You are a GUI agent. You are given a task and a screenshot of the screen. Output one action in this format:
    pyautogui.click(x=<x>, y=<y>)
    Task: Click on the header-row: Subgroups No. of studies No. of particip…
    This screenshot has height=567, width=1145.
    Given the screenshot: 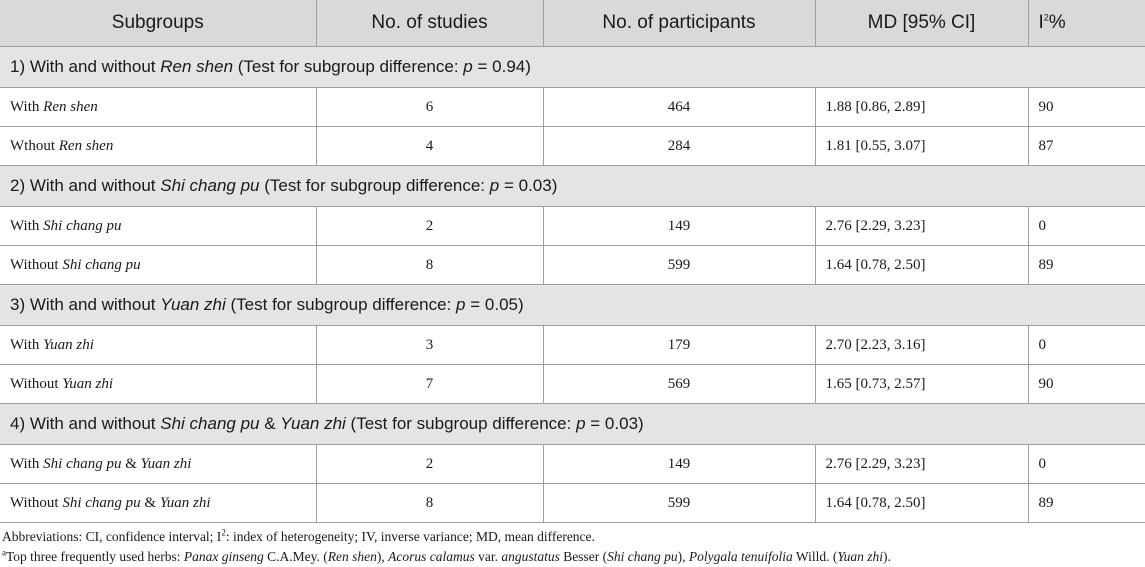 What is the action you would take?
    pyautogui.click(x=572, y=23)
    